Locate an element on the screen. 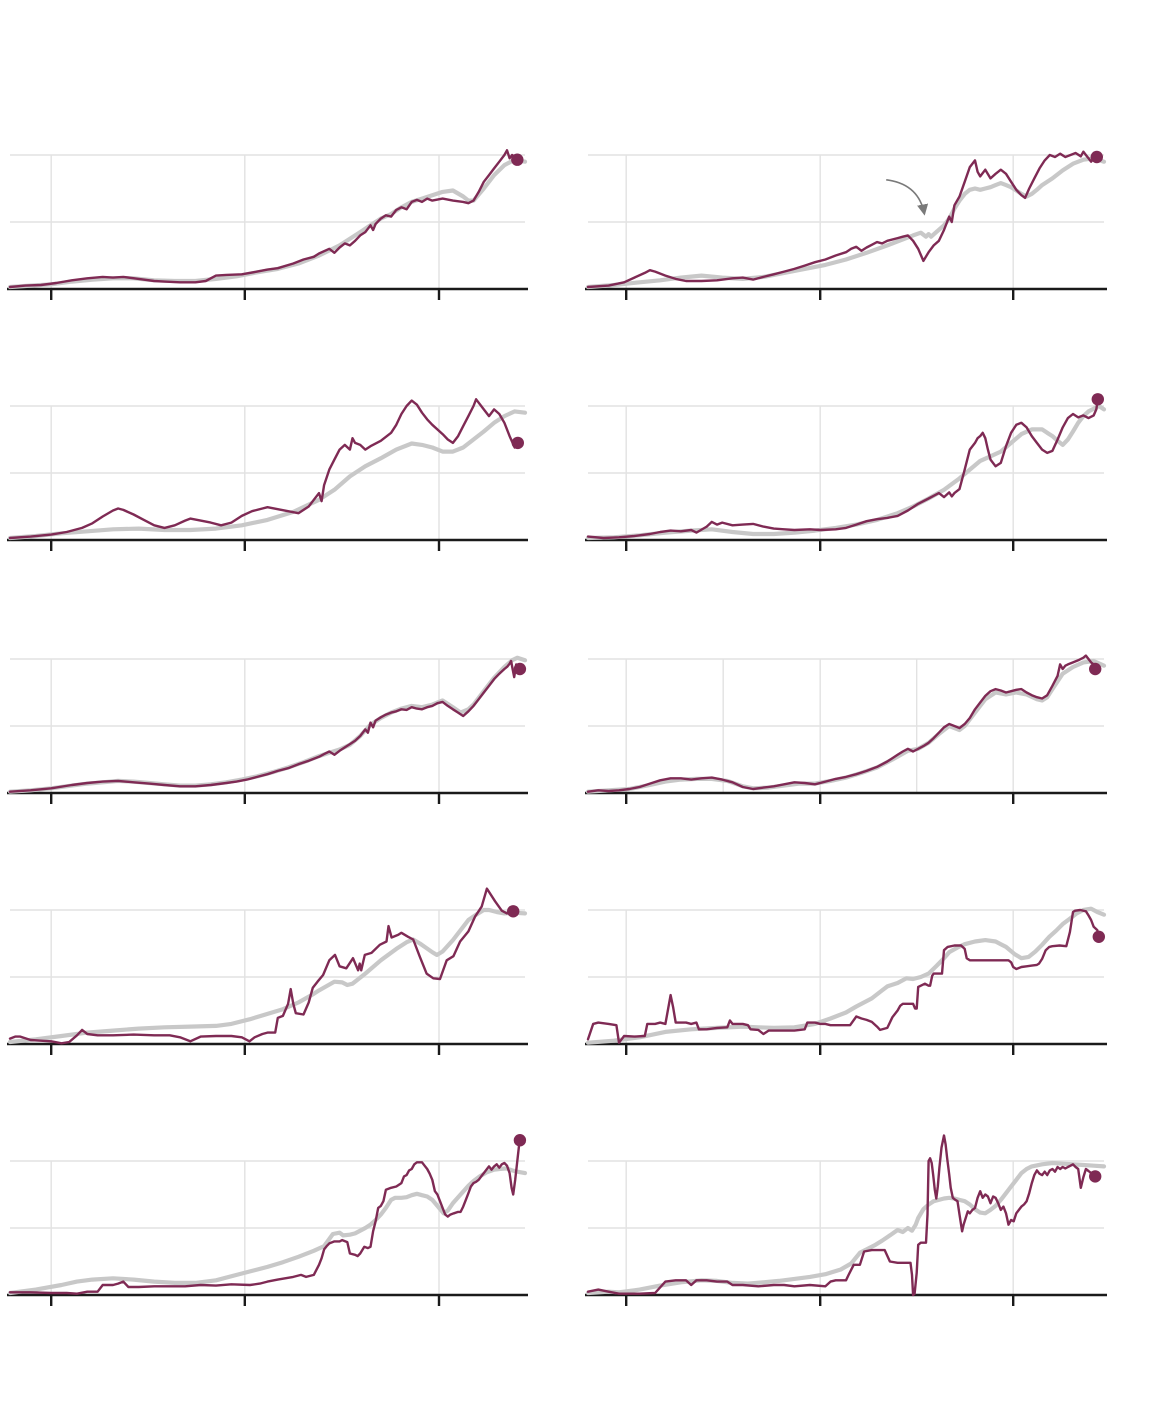 The width and height of the screenshot is (1160, 1404). chart-r1c1 is located at coordinates (267, 224).